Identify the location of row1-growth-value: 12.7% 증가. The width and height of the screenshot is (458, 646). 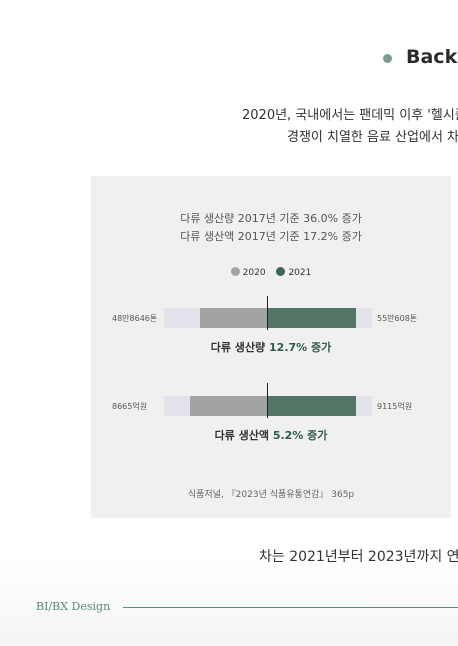
(300, 347).